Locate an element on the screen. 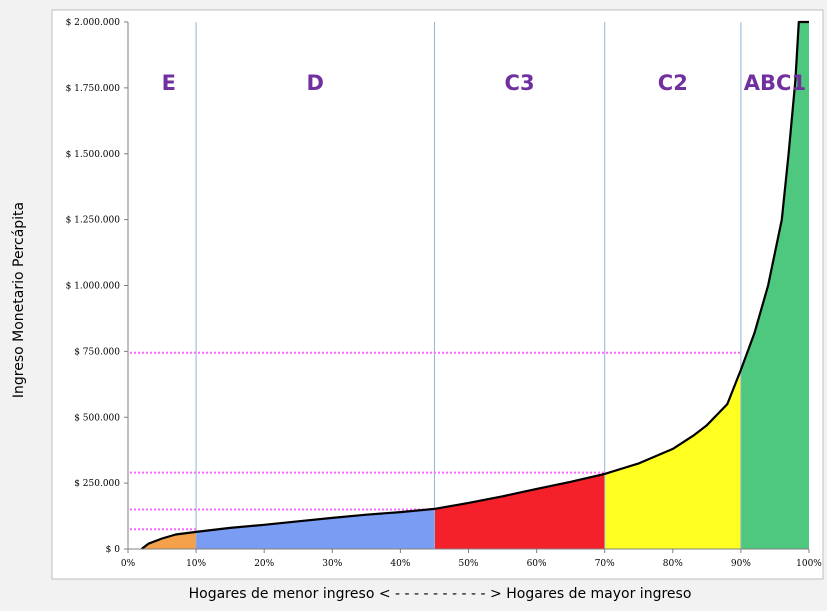 This screenshot has width=827, height=611. segment-area-abc1 is located at coordinates (774, 285).